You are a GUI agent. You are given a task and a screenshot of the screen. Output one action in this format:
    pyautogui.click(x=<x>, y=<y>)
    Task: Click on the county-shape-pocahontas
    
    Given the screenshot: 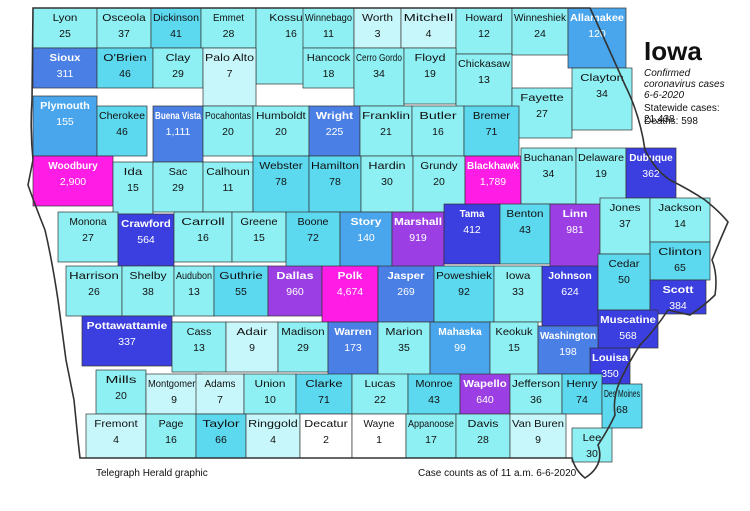 What is the action you would take?
    pyautogui.click(x=228, y=131)
    